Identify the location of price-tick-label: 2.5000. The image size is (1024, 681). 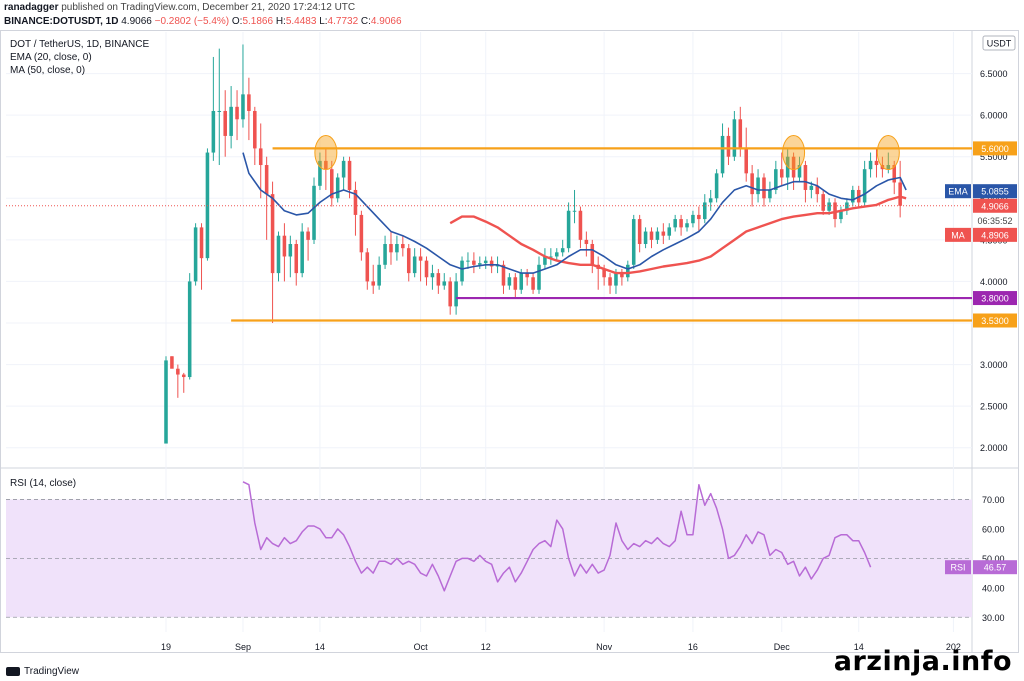
(994, 407).